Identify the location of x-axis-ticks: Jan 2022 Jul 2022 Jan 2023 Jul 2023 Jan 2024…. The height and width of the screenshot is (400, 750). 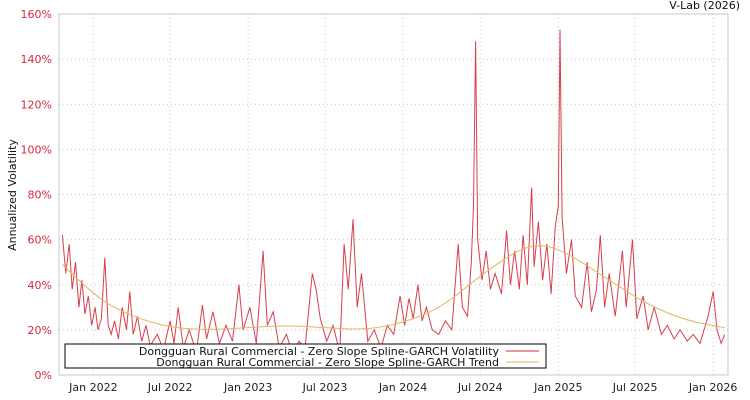
(402, 387).